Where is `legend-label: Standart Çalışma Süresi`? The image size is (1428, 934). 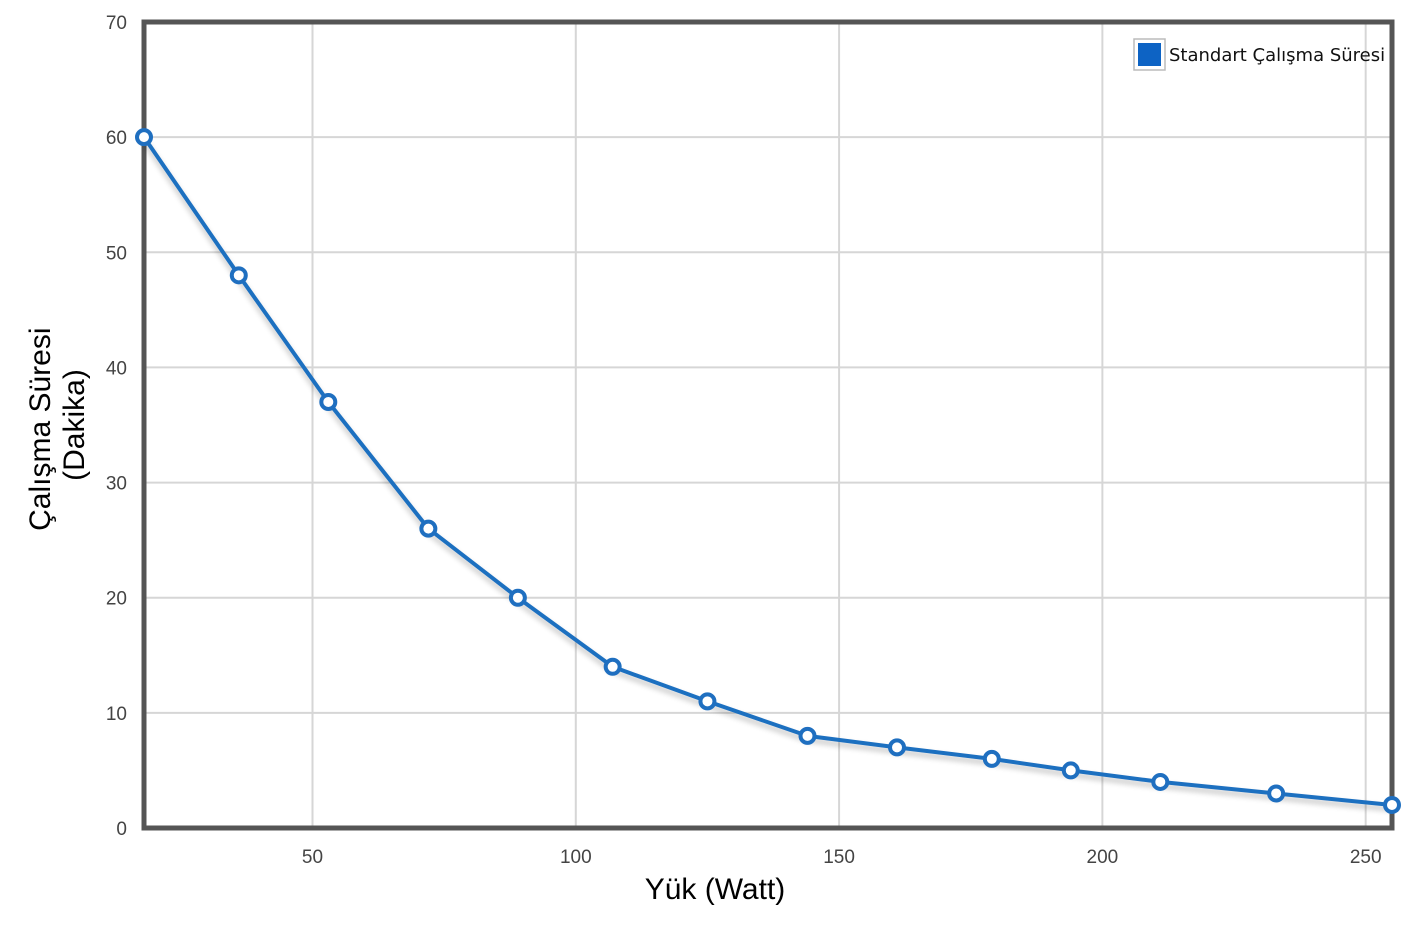
legend-label: Standart Çalışma Süresi is located at coordinates (1277, 55).